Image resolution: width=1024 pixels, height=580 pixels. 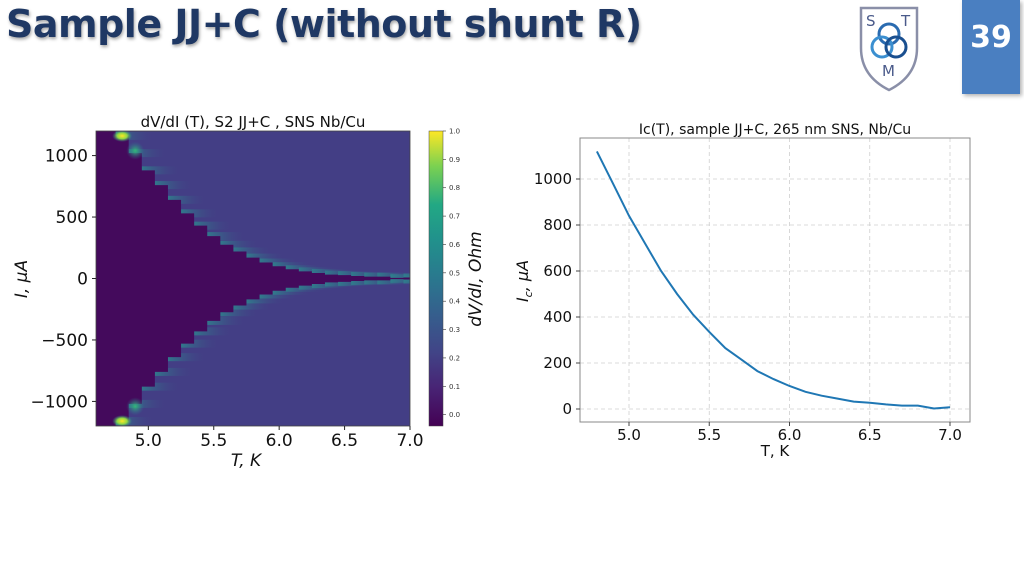 What do you see at coordinates (454, 358) in the screenshot?
I see `colorbar-tick-label: 0.2` at bounding box center [454, 358].